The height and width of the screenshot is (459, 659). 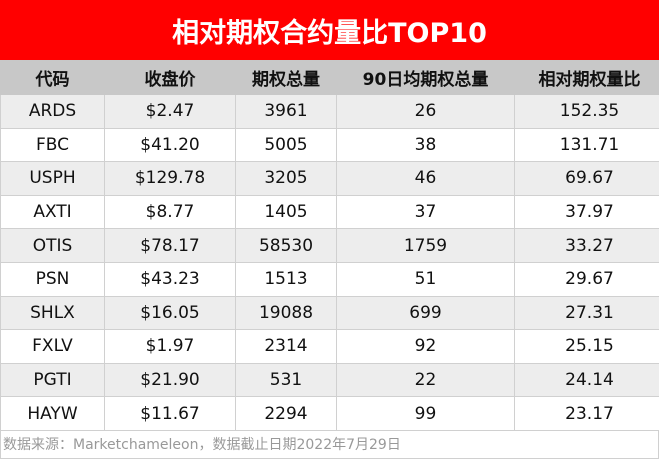 I want to click on table-cell: HAYW, so click(x=52, y=413).